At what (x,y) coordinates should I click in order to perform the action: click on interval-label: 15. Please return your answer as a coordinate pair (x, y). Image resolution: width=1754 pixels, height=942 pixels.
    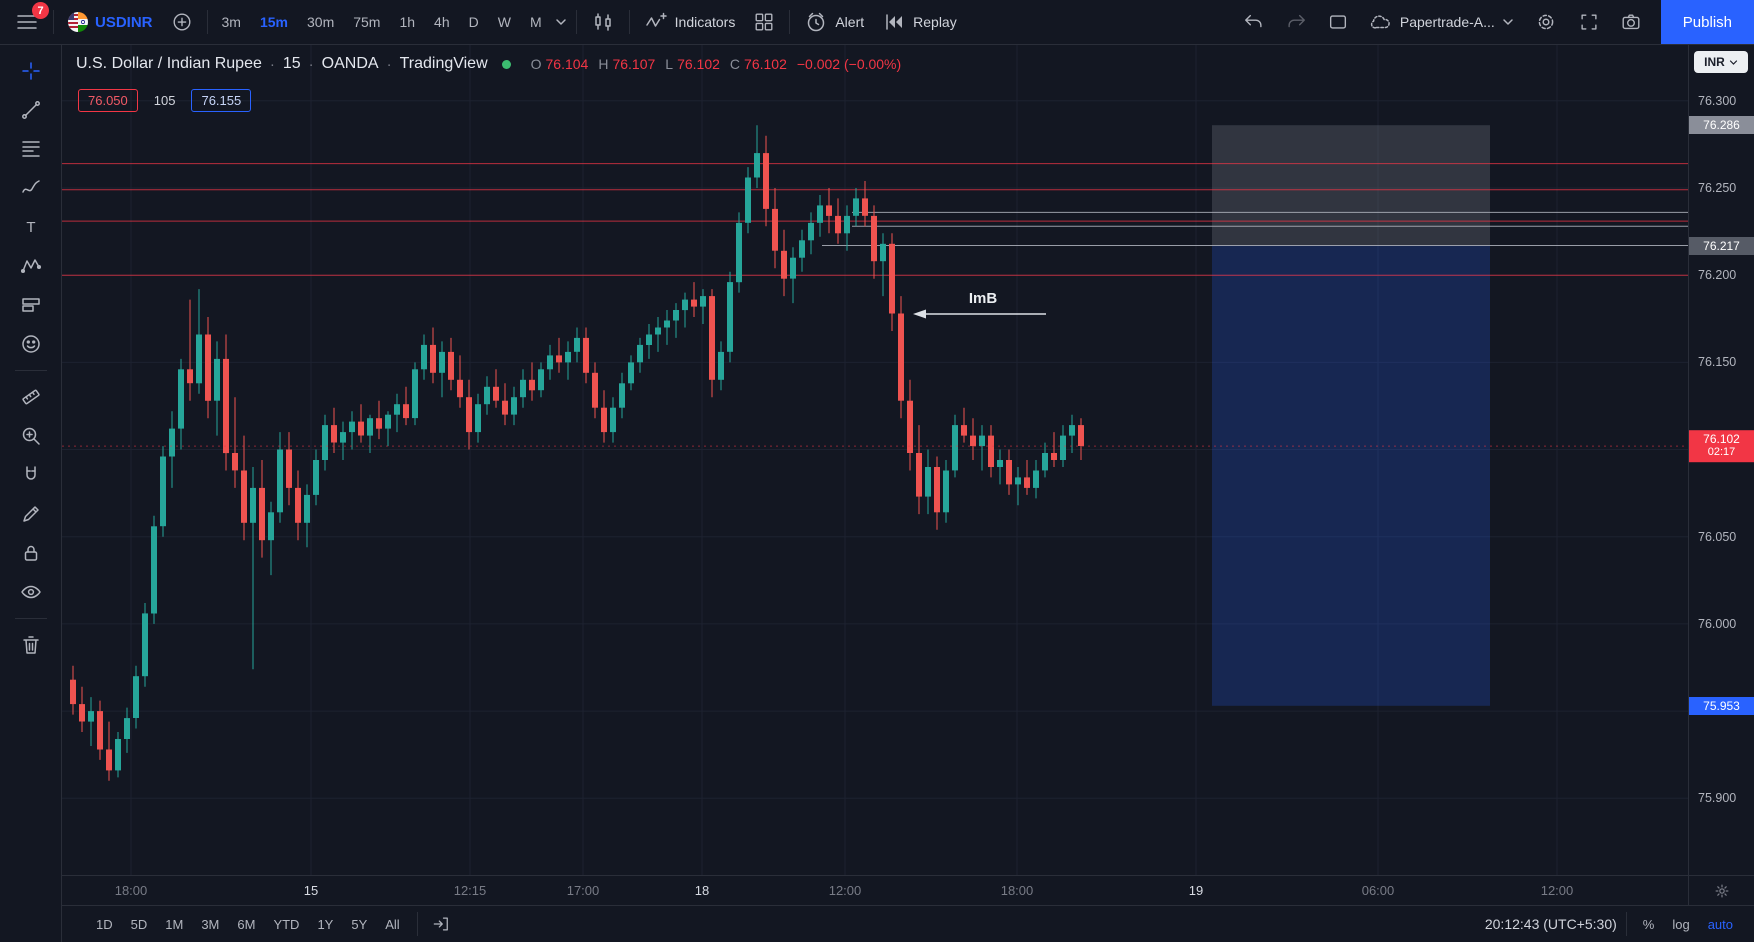
    Looking at the image, I should click on (291, 63).